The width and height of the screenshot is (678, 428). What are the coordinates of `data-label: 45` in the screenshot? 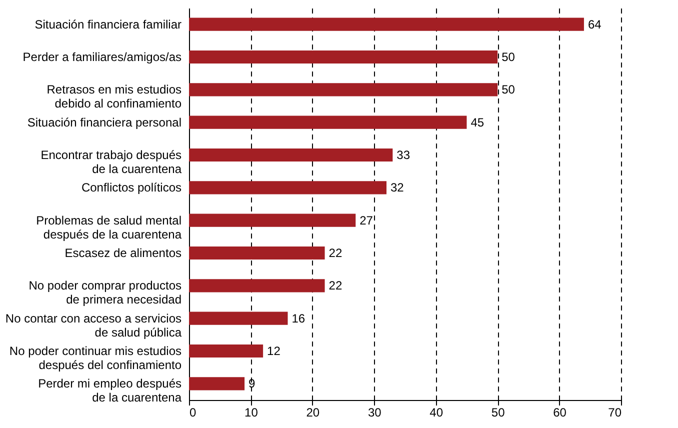 It's located at (477, 122).